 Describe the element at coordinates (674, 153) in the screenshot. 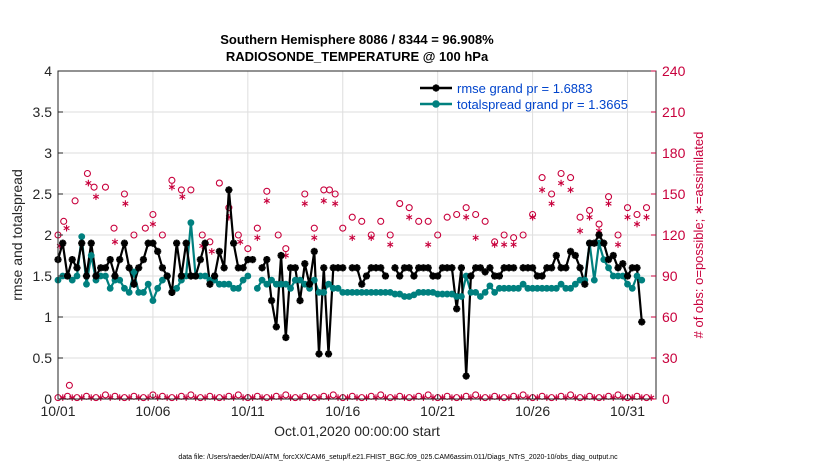

I see `right-tick-label: 180` at that location.